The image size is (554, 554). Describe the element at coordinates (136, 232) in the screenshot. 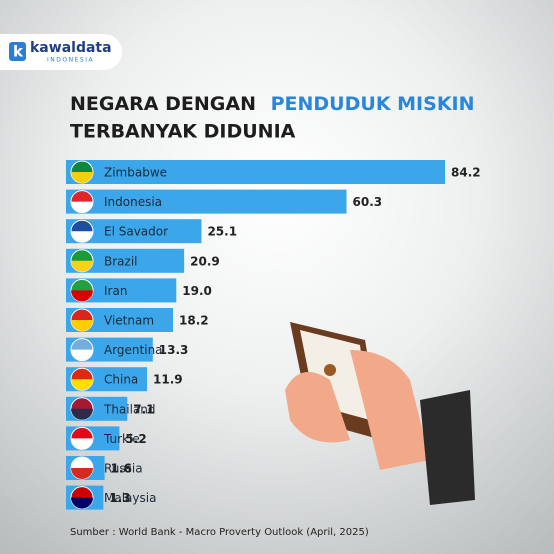

I see `category-label: El Savador` at that location.